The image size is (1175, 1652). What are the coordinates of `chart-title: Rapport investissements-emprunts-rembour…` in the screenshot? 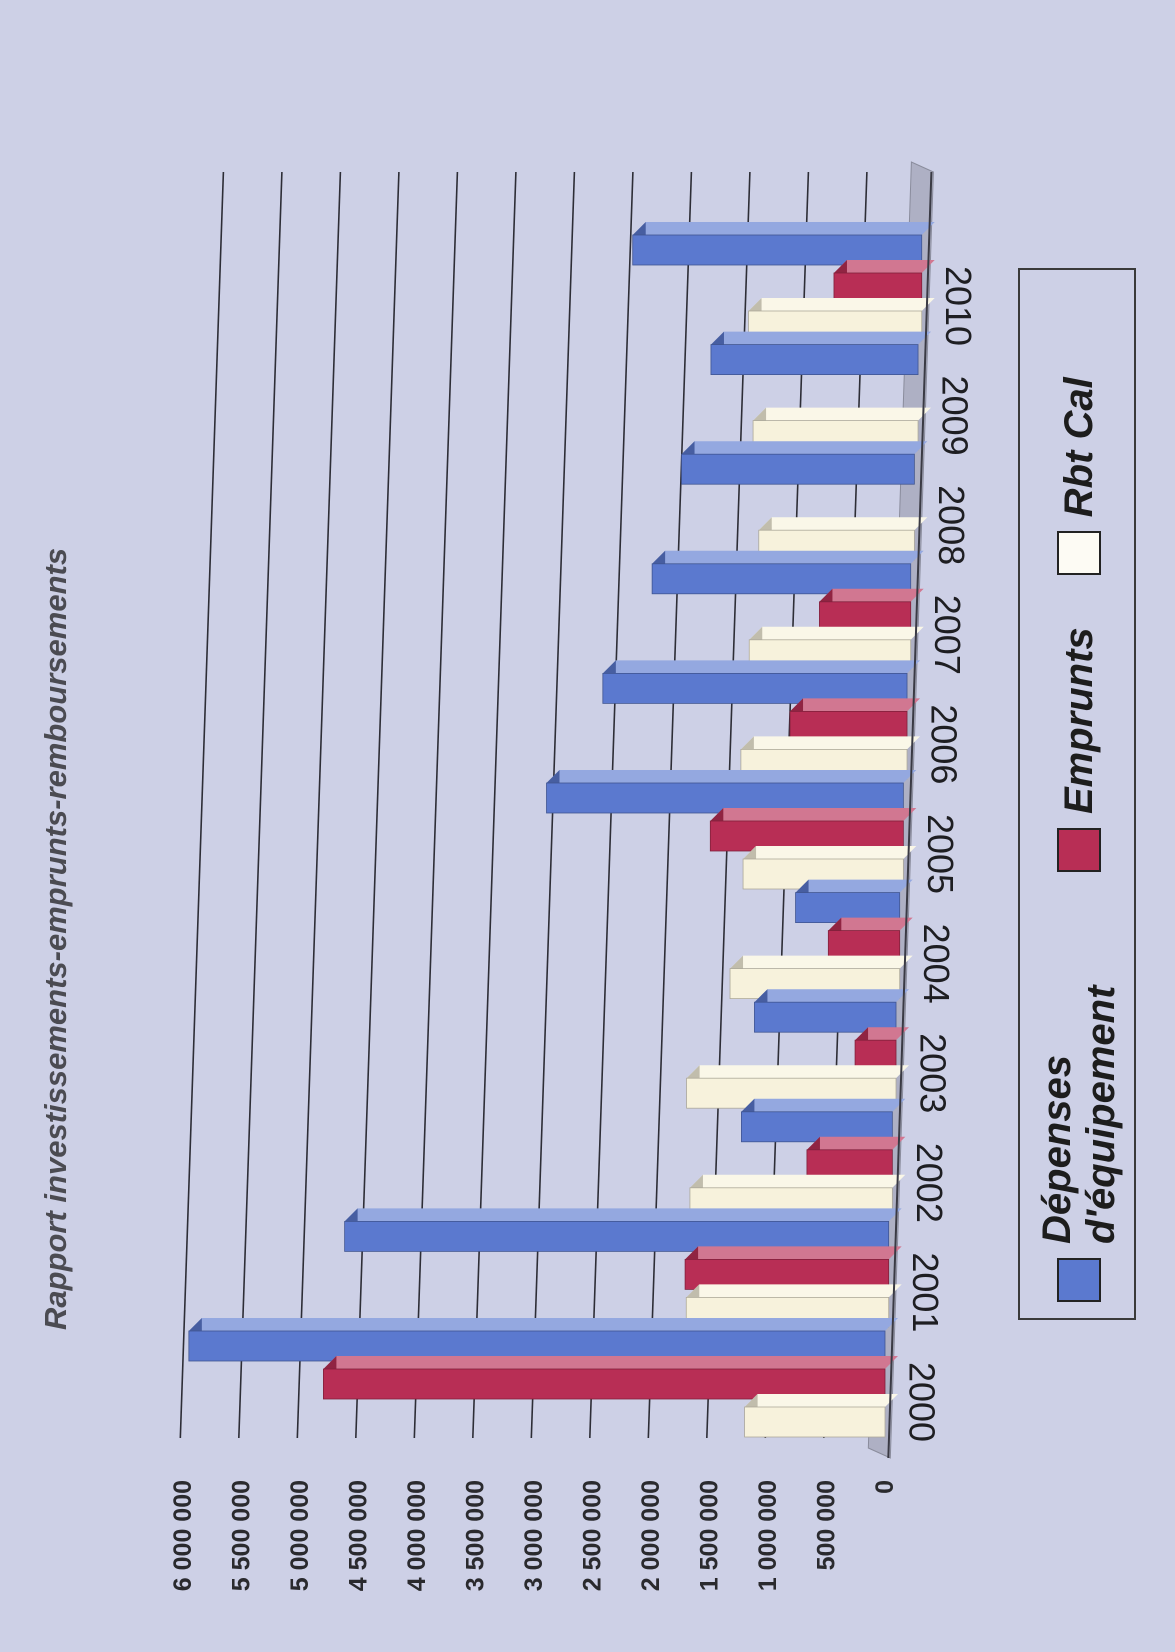 It's located at (55, 939).